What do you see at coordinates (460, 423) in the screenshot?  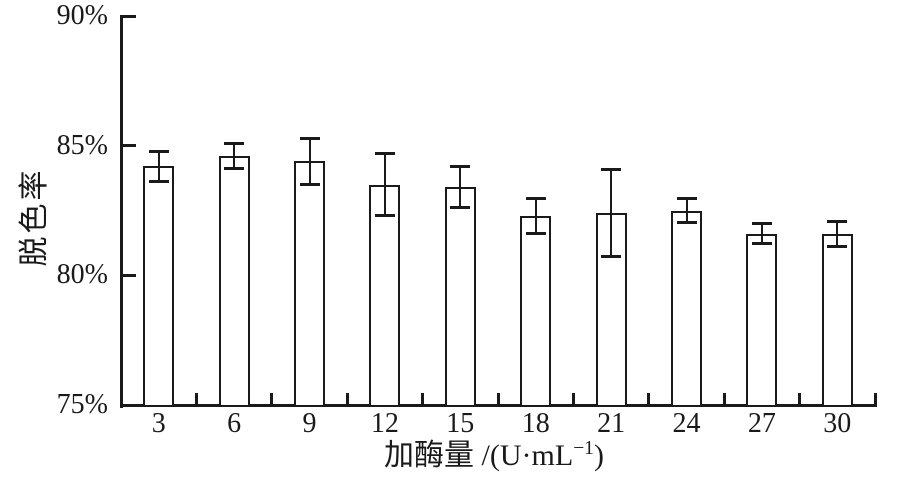 I see `x-tick-label: 15` at bounding box center [460, 423].